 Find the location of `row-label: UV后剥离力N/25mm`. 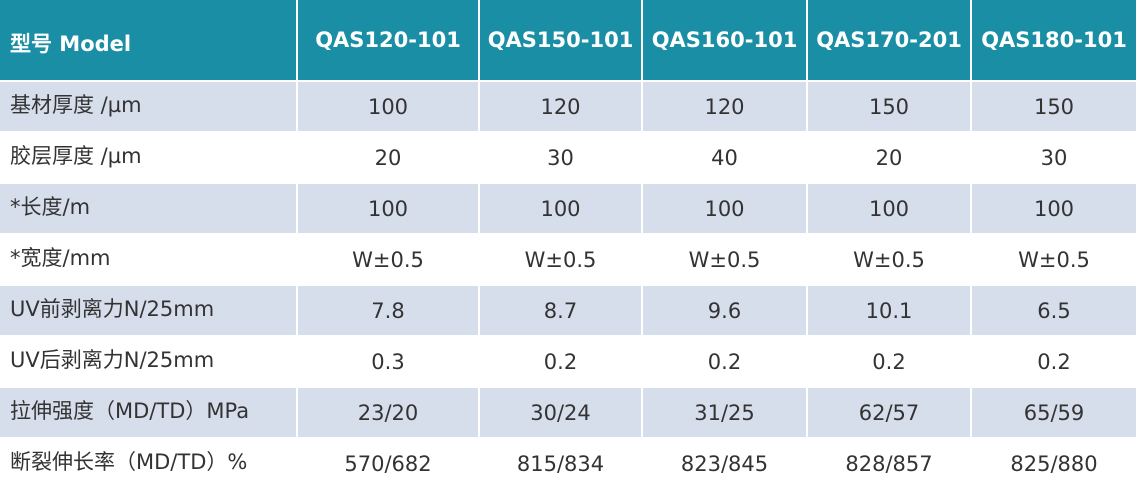

row-label: UV后剥离力N/25mm is located at coordinates (148, 361).